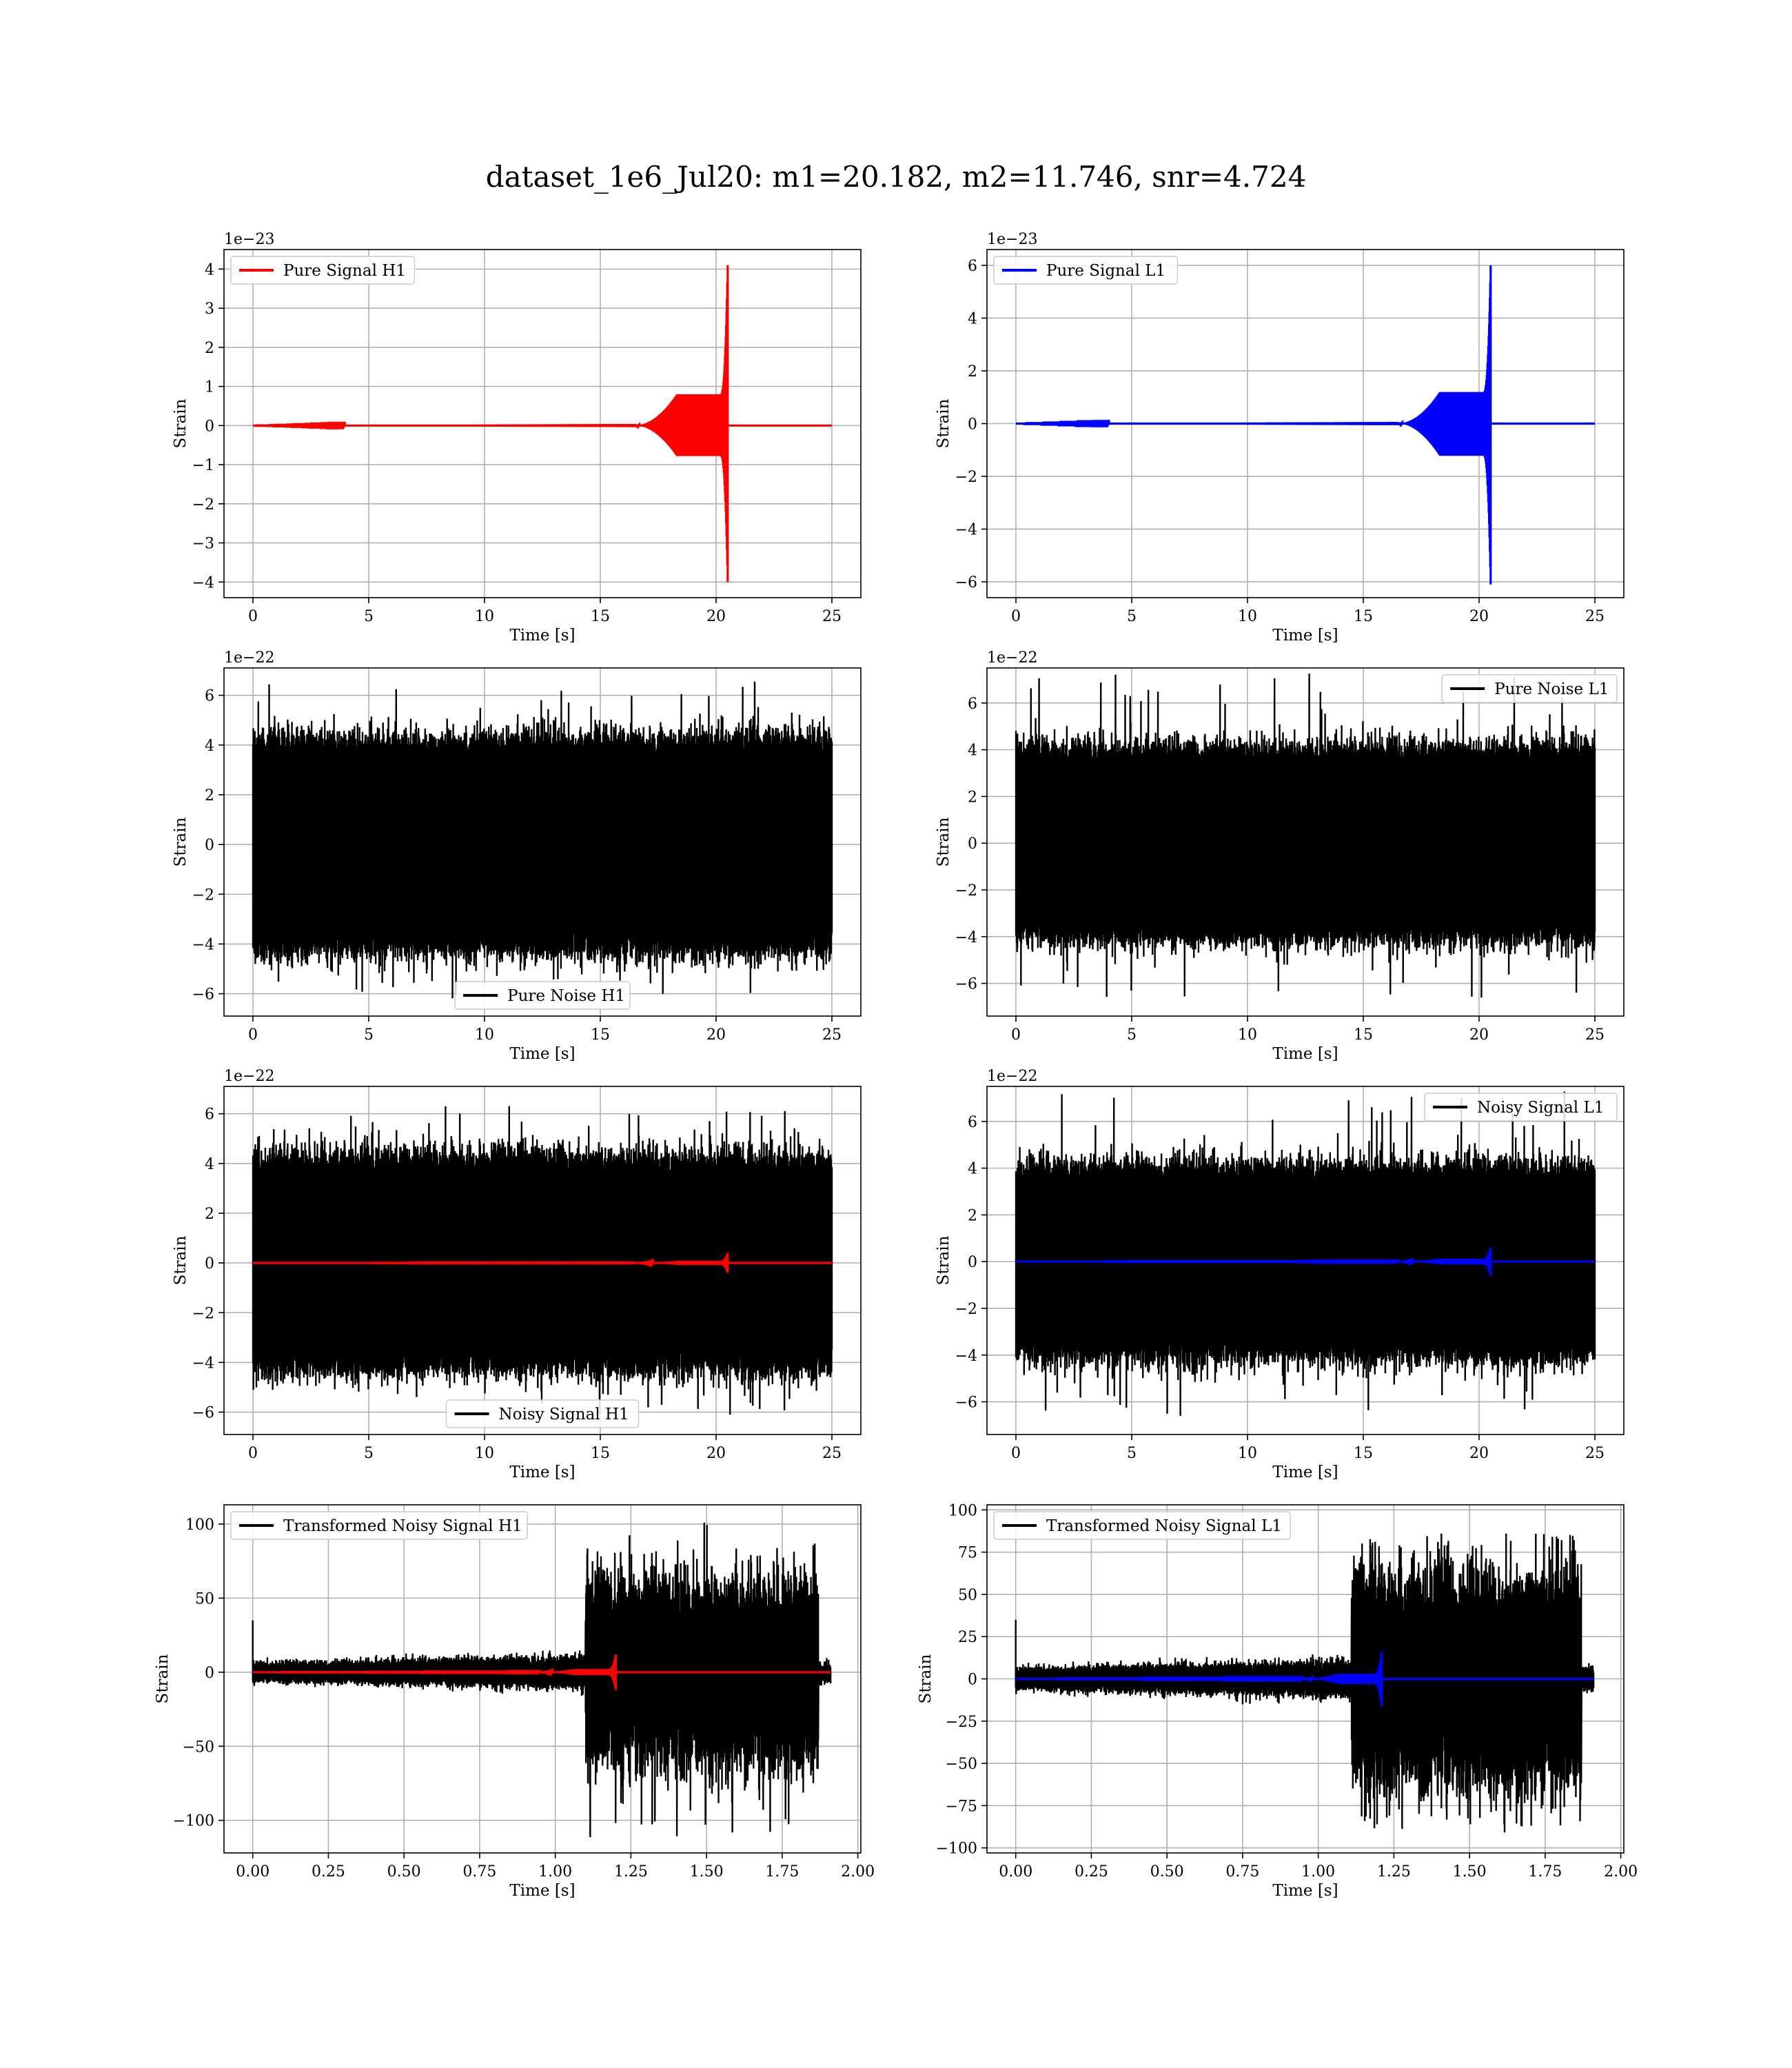  I want to click on legend: Noisy Signal L1, so click(1521, 1107).